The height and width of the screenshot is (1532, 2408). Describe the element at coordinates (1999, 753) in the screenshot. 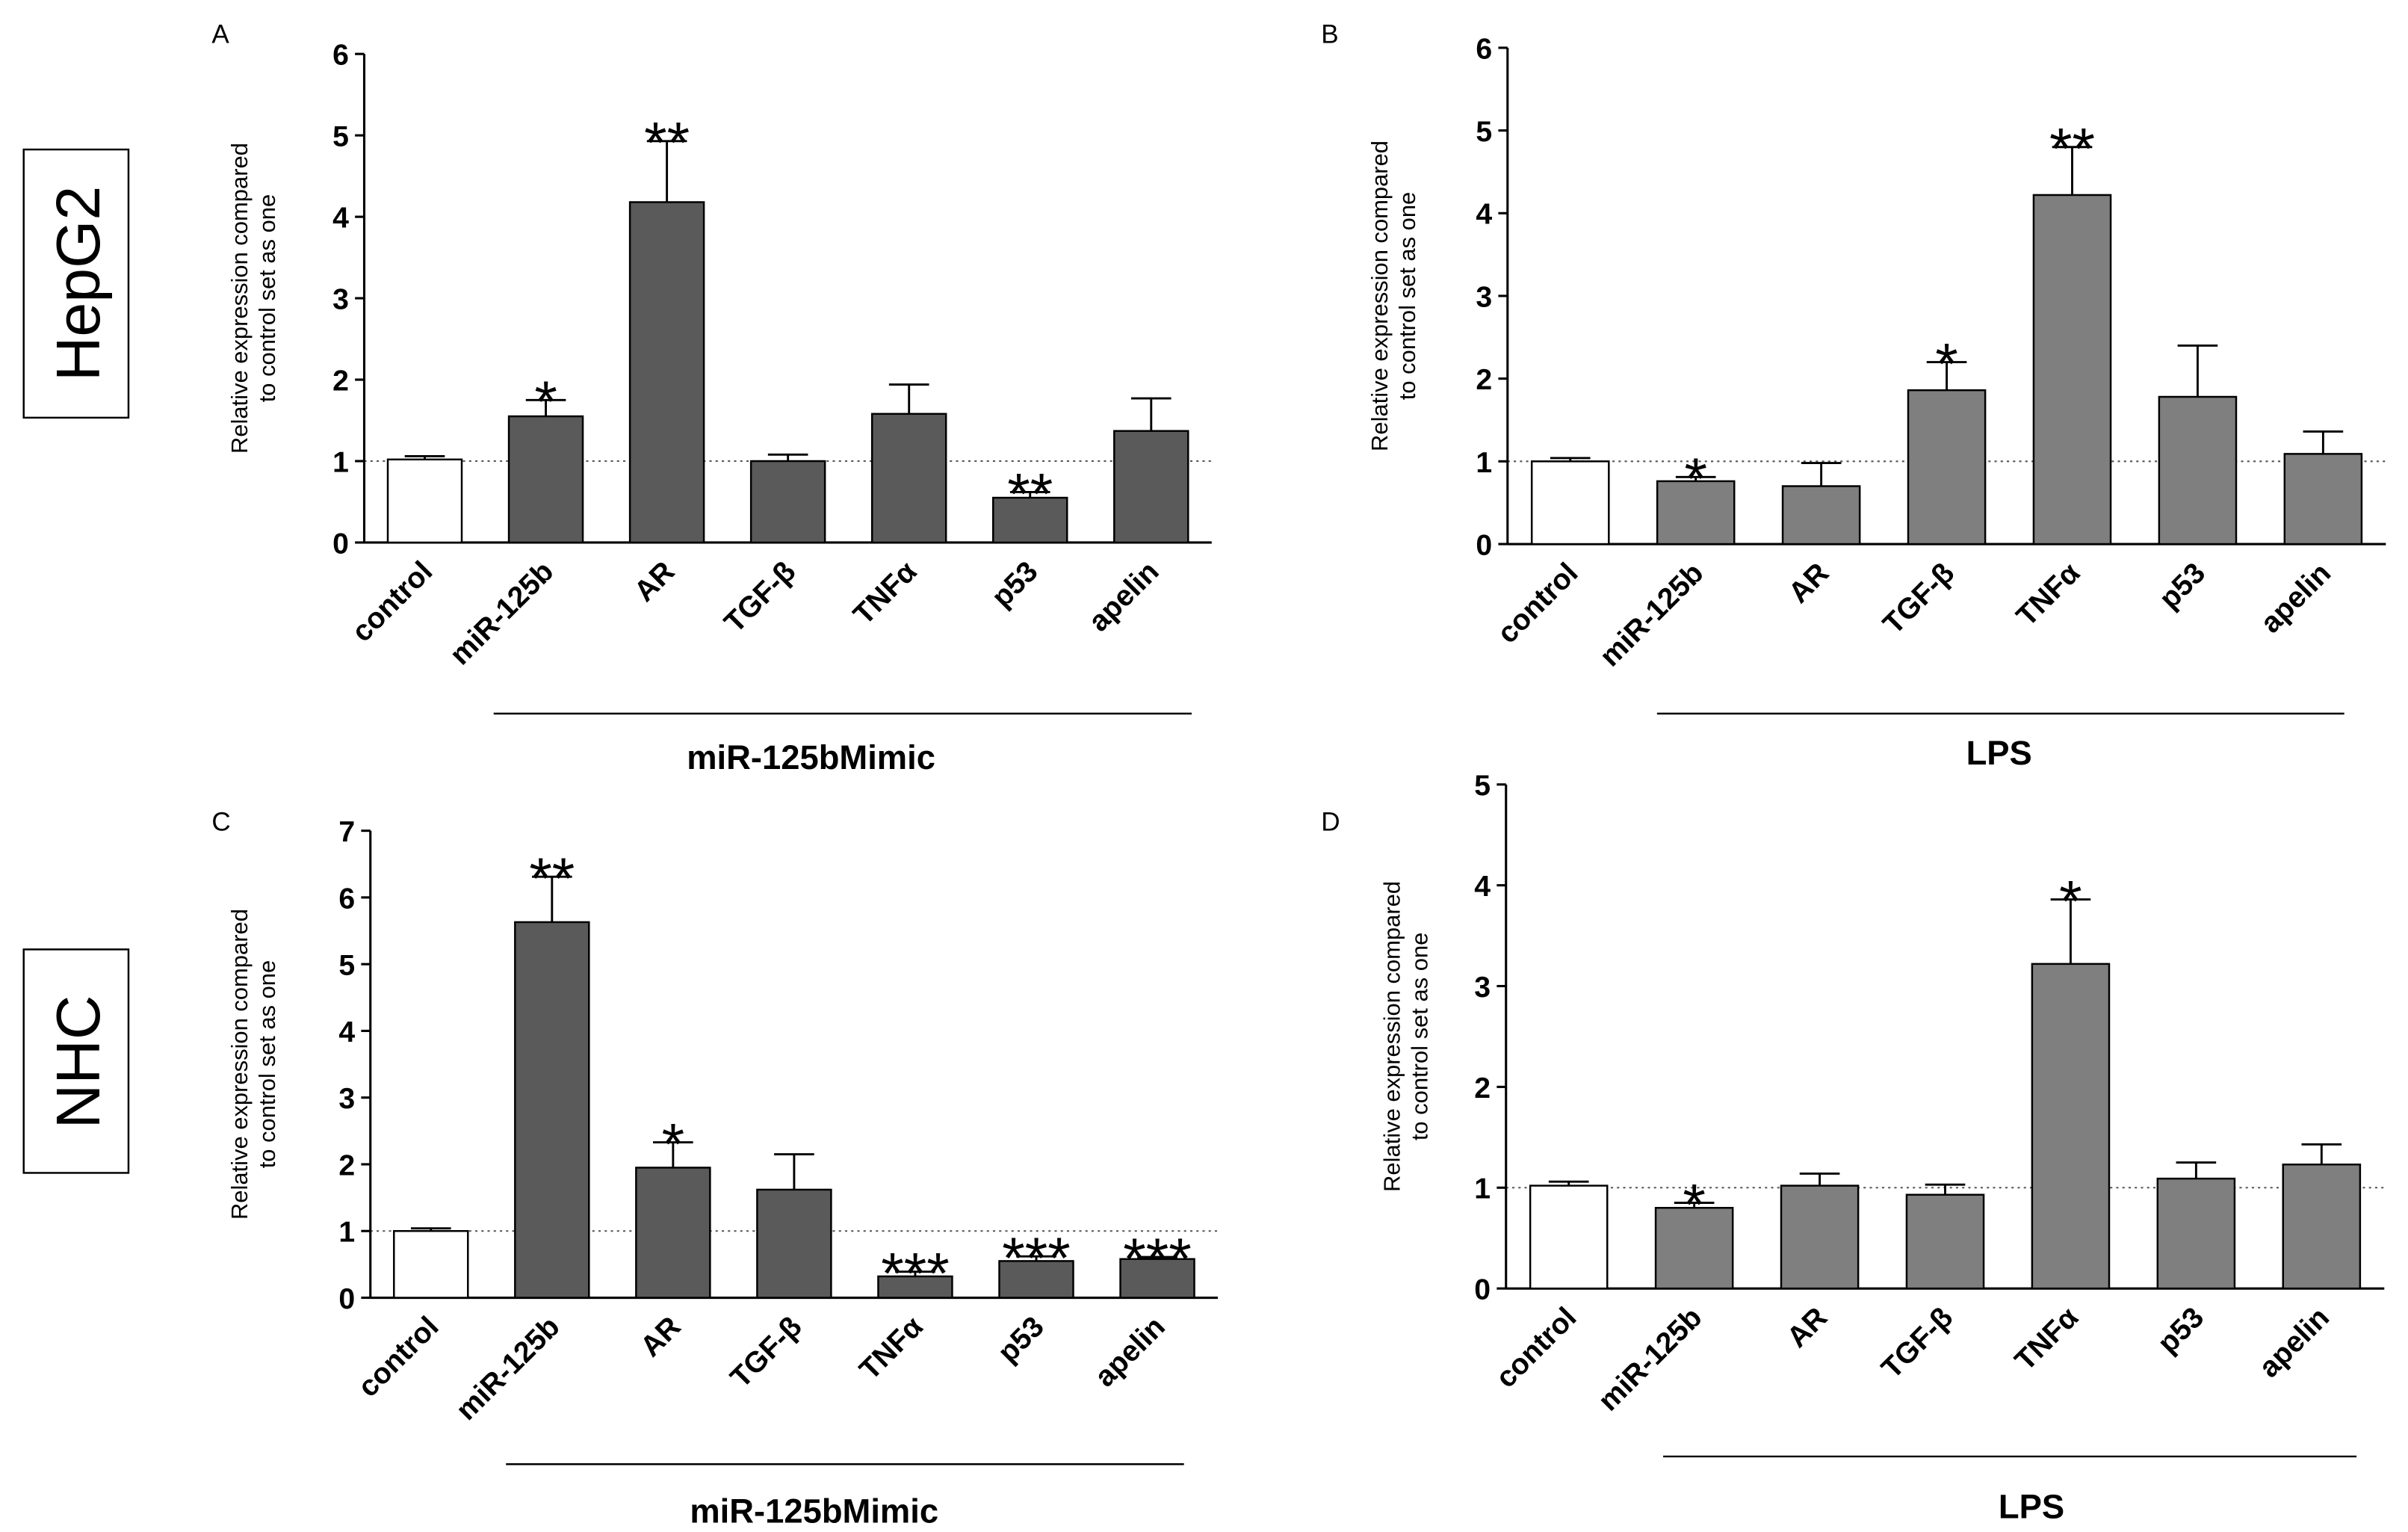

I see `panel-b-group-label: LPS` at that location.